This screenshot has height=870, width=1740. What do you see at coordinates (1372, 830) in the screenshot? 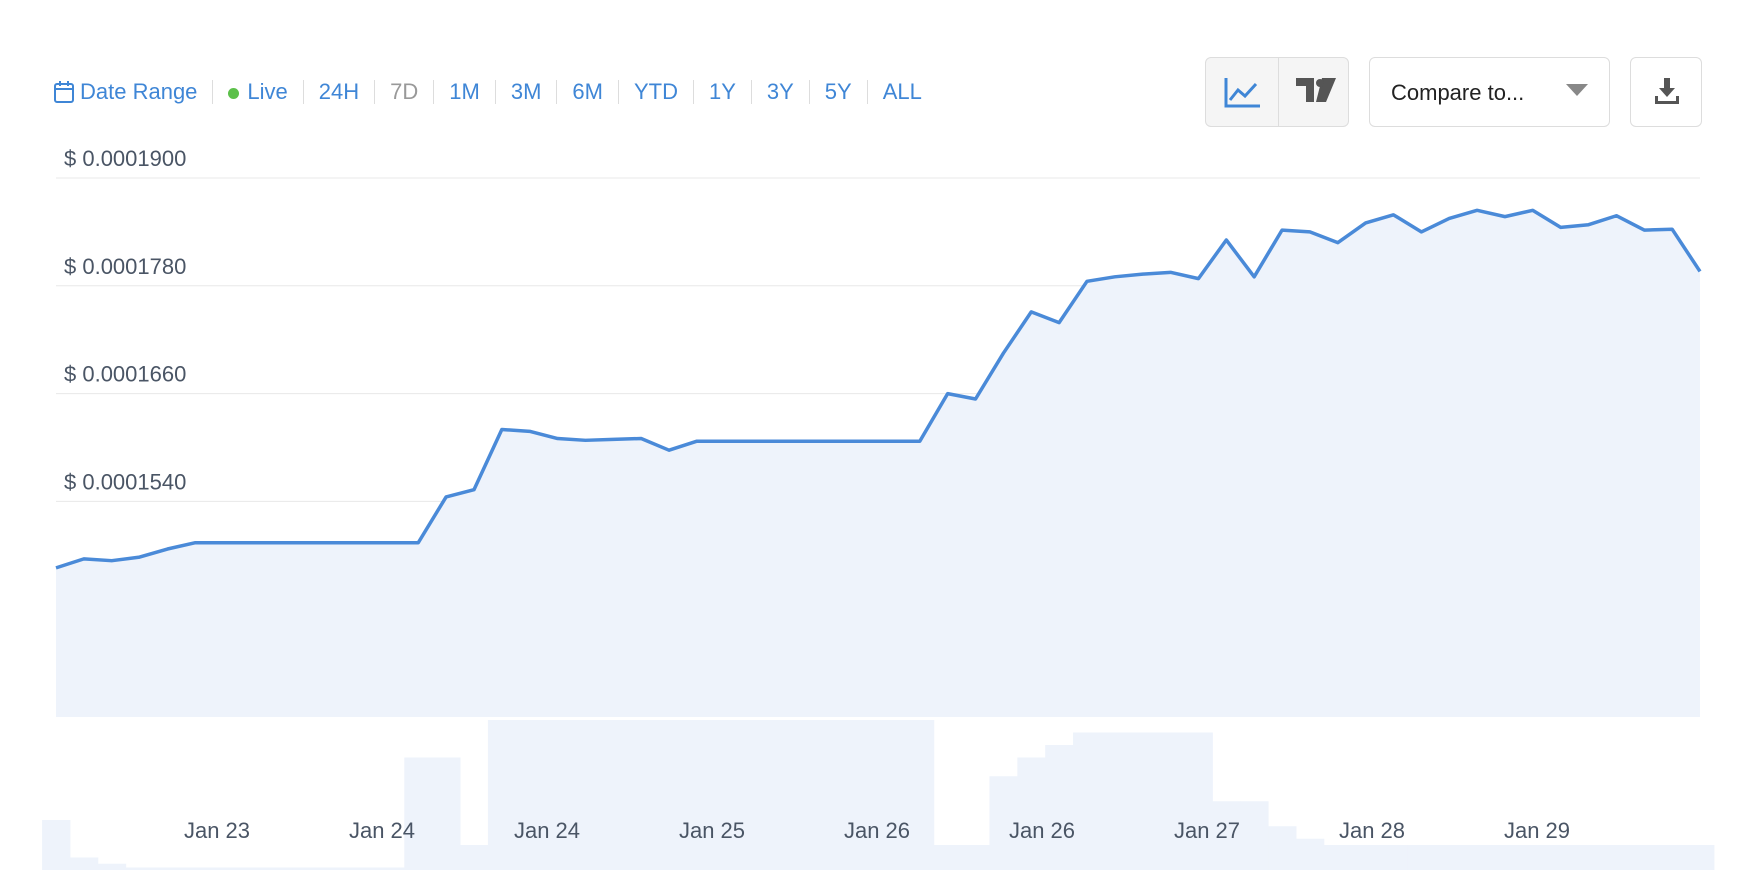
I see `x-tick-label: Jan 28` at bounding box center [1372, 830].